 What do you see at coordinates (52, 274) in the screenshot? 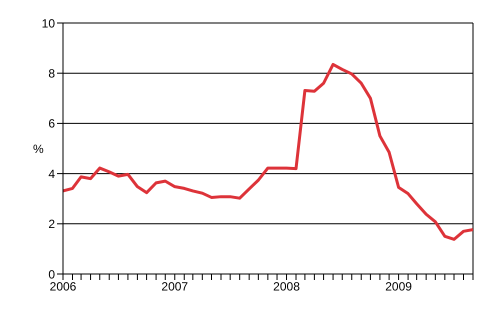
I see `y-tick-label: 0` at bounding box center [52, 274].